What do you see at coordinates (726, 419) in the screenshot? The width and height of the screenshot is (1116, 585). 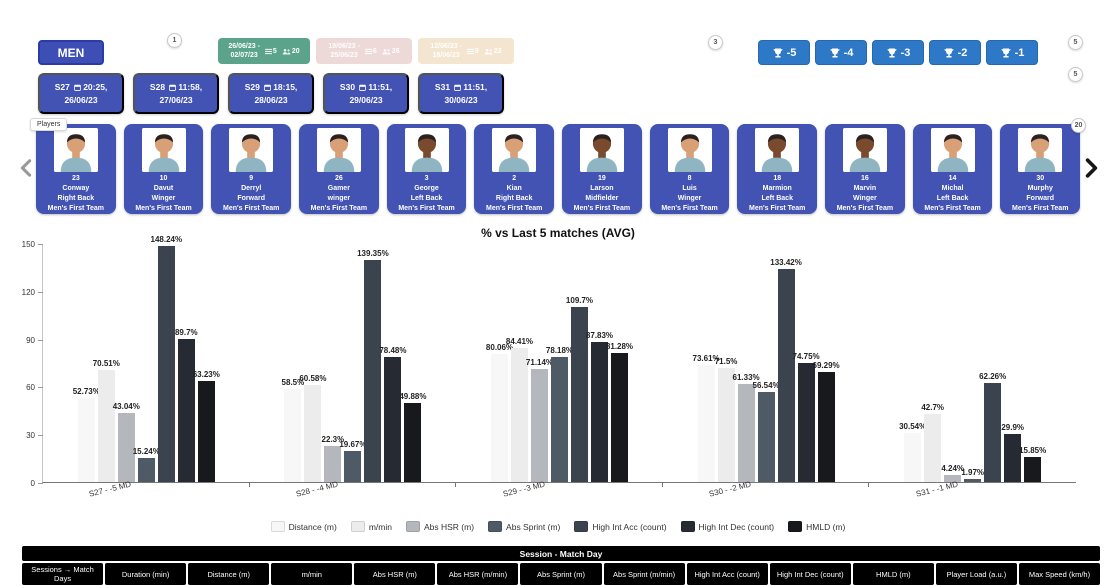 I see `chart-bar: 71.5%` at bounding box center [726, 419].